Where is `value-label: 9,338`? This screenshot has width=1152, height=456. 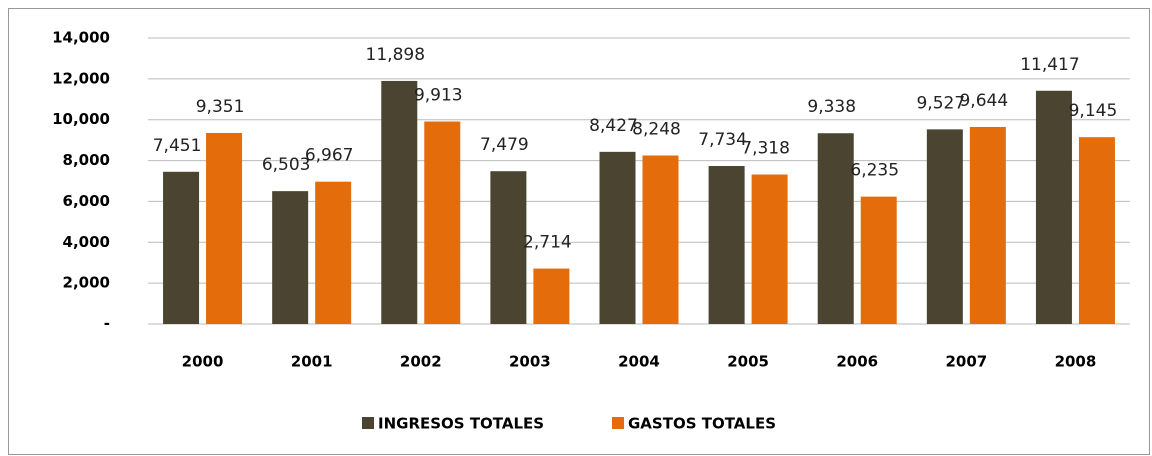 value-label: 9,338 is located at coordinates (831, 107).